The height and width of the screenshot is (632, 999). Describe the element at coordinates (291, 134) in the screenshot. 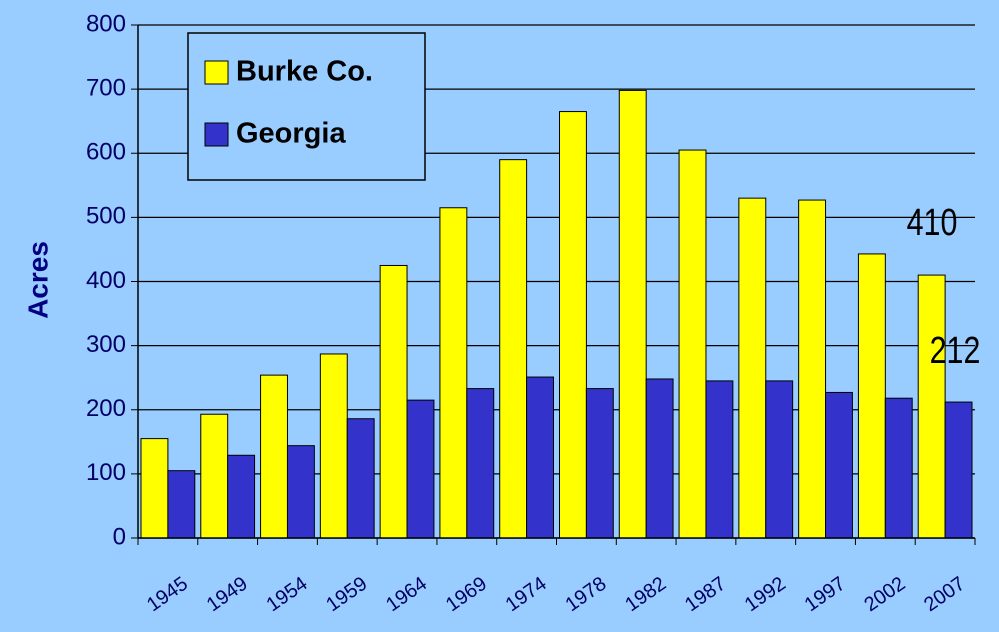

I see `legend-label: Georgia` at that location.